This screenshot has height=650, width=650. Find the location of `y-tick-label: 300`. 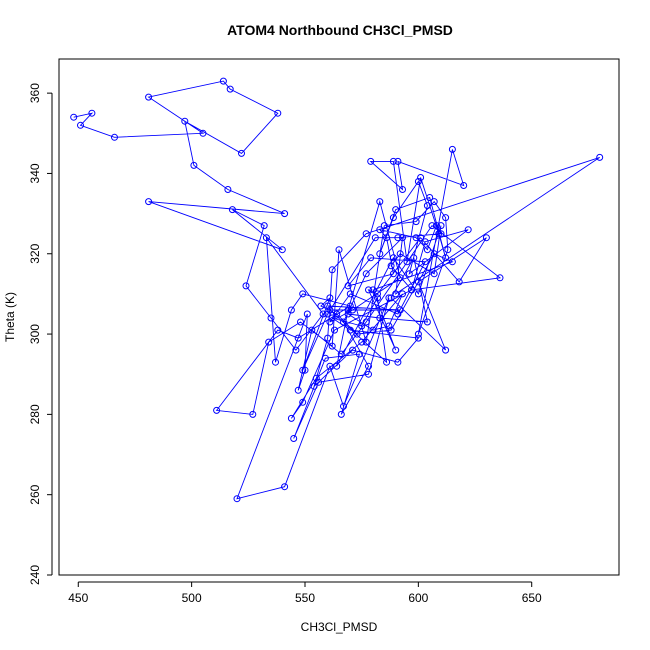

y-tick-label: 300 is located at coordinates (35, 334).